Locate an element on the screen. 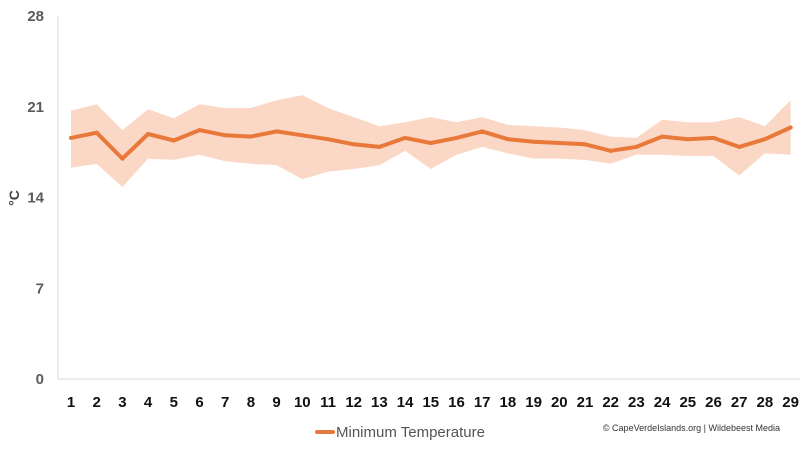  x-tick-label: 7 is located at coordinates (225, 402).